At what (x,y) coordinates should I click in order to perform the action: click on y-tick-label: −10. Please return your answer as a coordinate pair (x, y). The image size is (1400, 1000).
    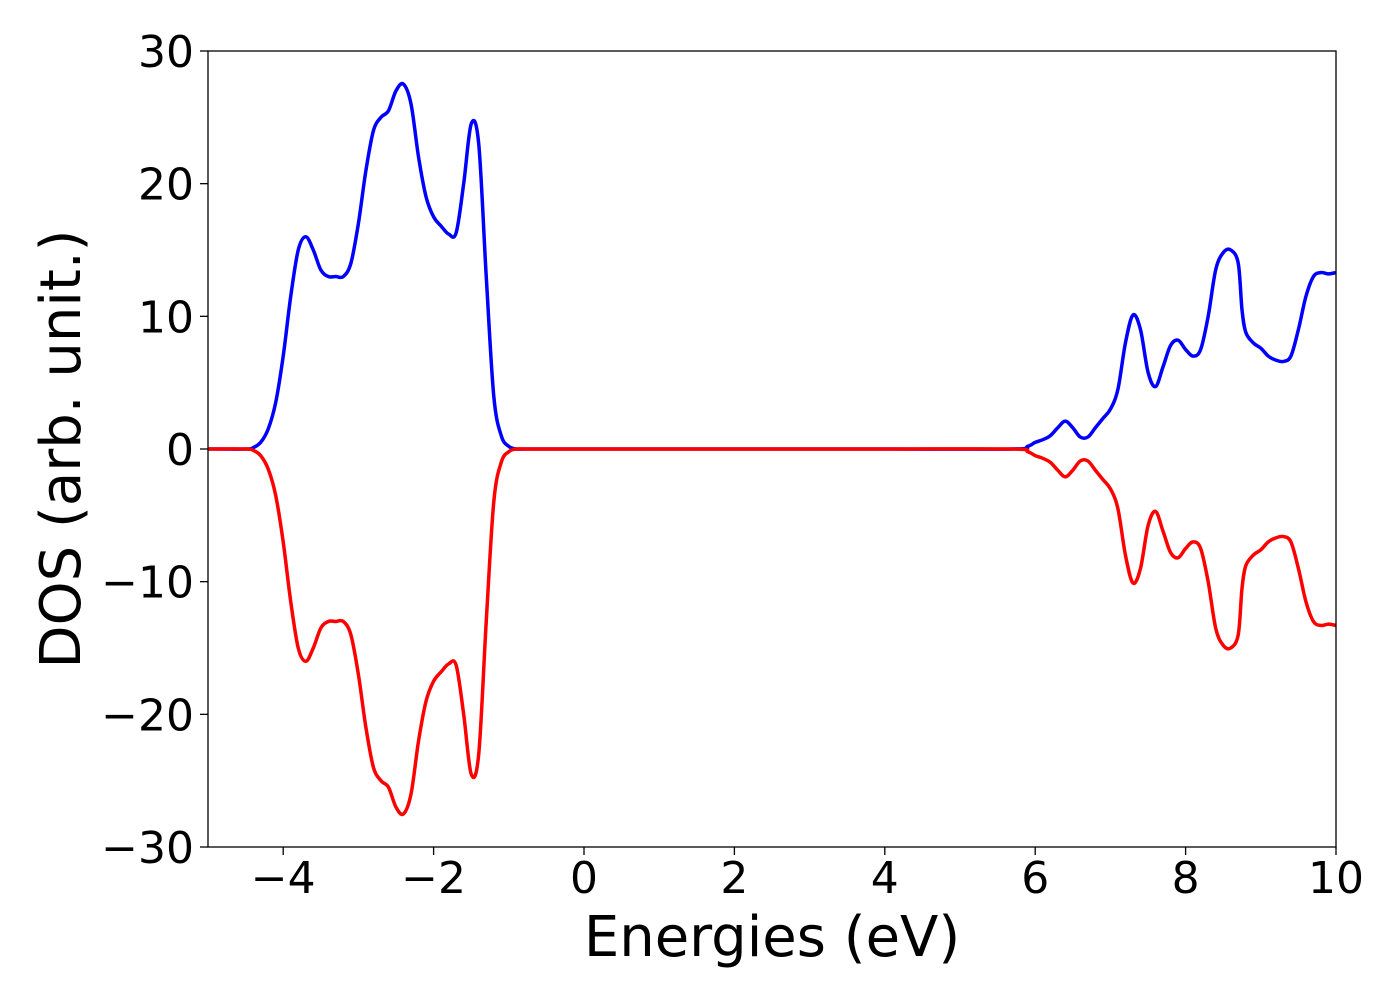
    Looking at the image, I should click on (147, 583).